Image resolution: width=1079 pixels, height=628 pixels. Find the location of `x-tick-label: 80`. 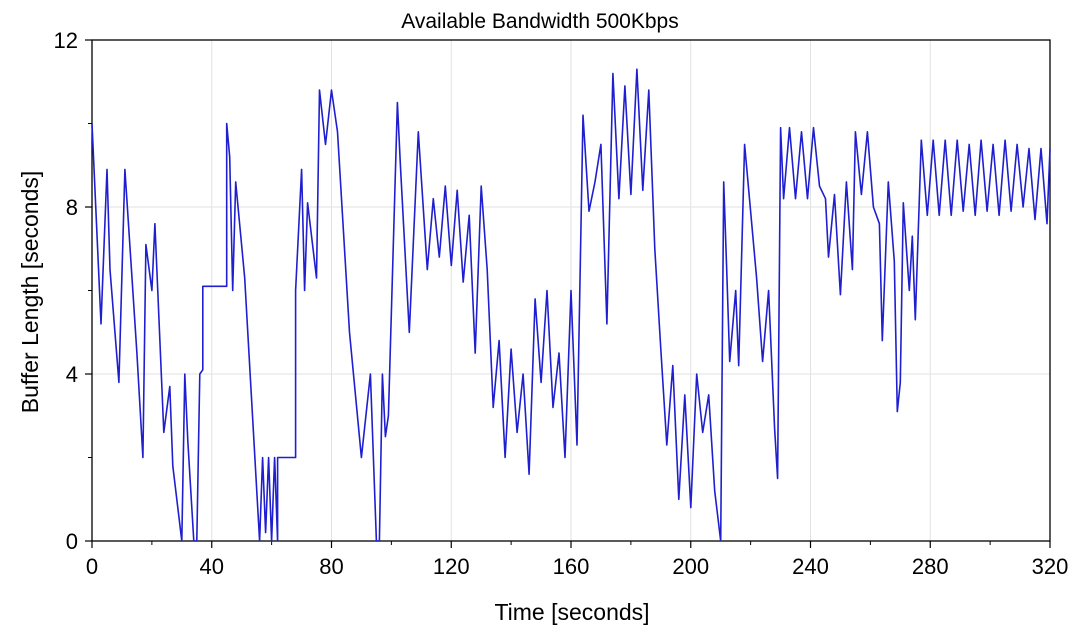

x-tick-label: 80 is located at coordinates (331, 566).